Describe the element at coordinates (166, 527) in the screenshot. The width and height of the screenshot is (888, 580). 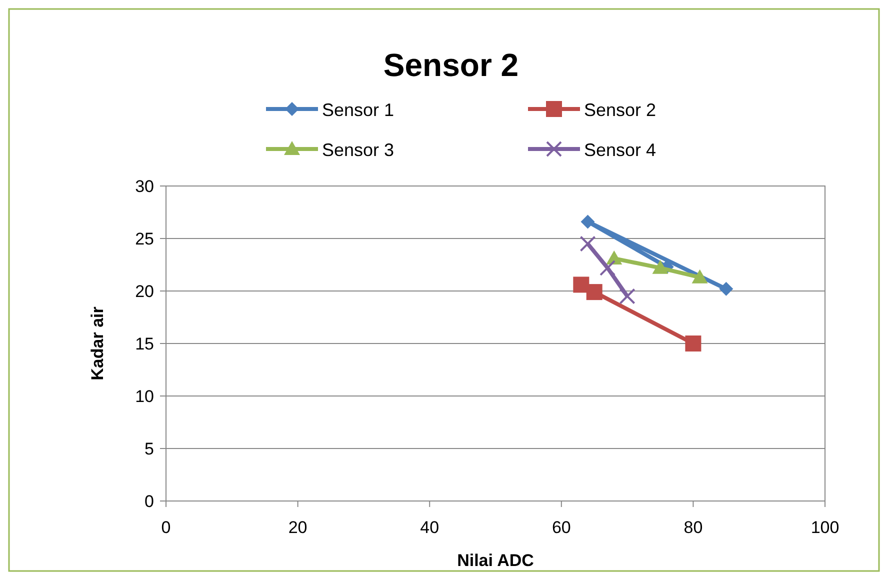
I see `x-tick-label: 0` at that location.